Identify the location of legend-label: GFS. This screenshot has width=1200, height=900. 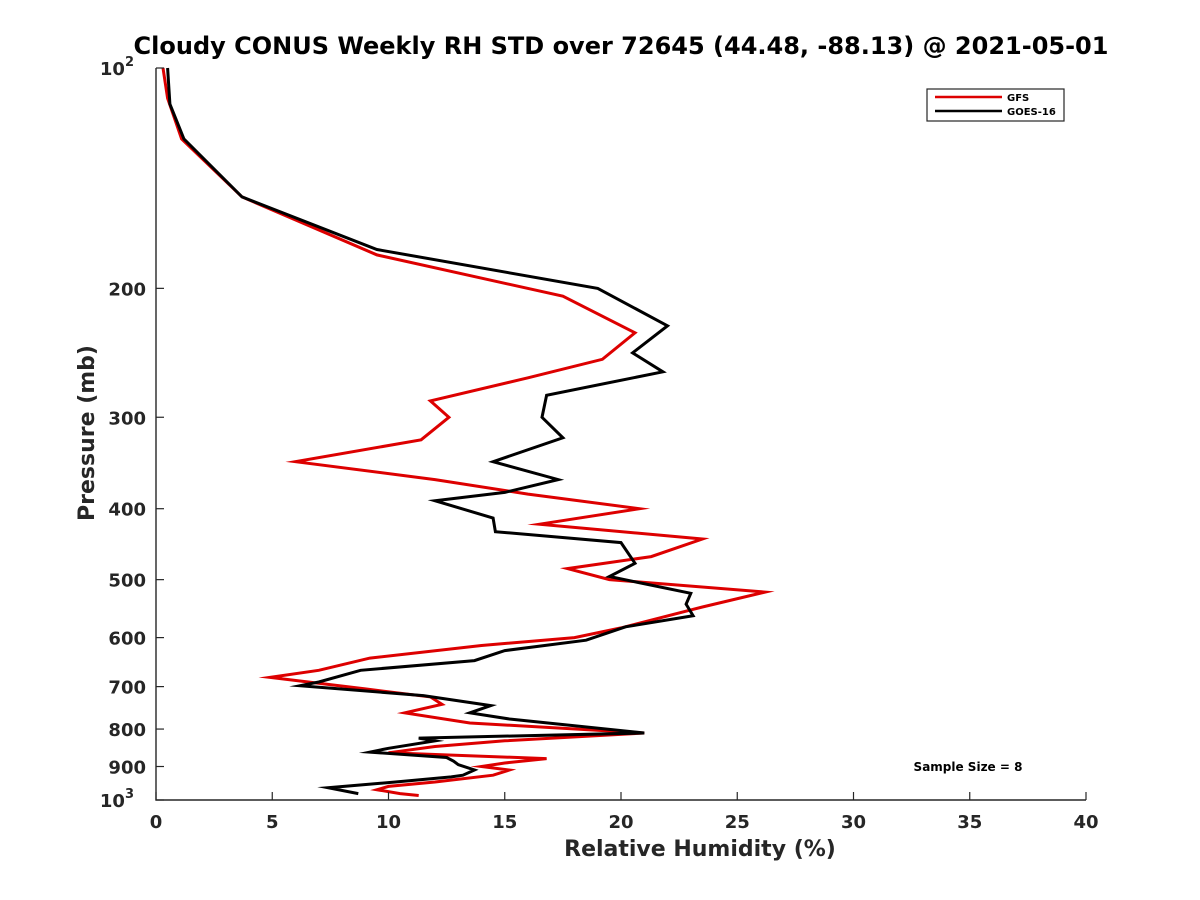
(1018, 98).